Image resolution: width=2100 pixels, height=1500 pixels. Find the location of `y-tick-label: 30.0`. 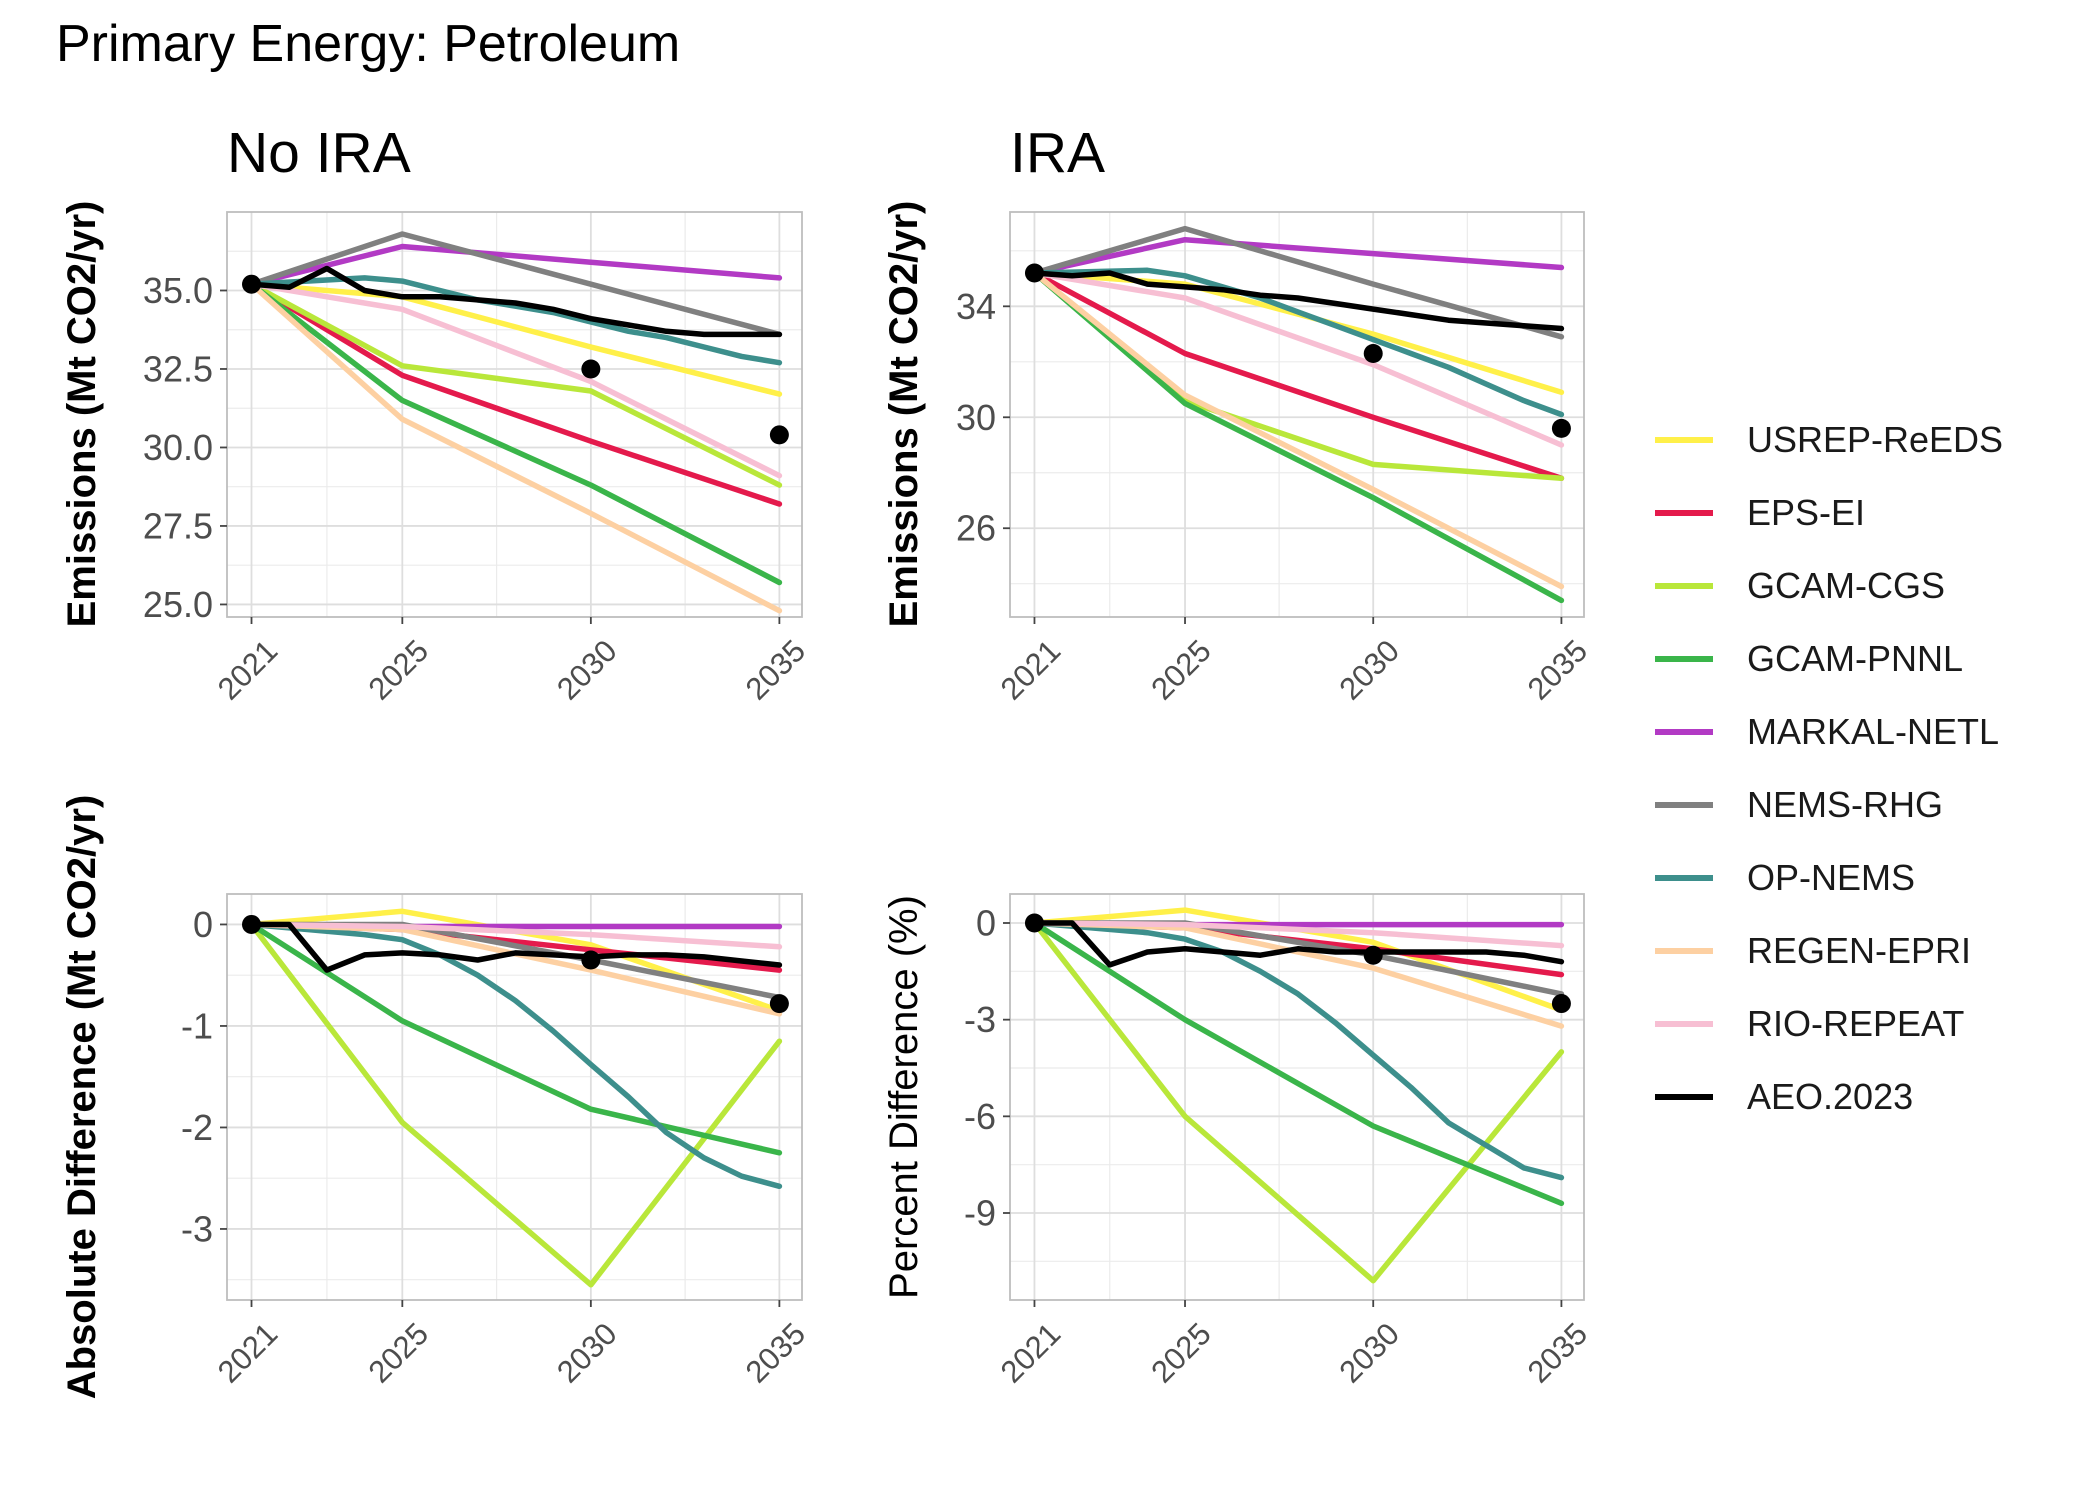

y-tick-label: 30.0 is located at coordinates (178, 447).